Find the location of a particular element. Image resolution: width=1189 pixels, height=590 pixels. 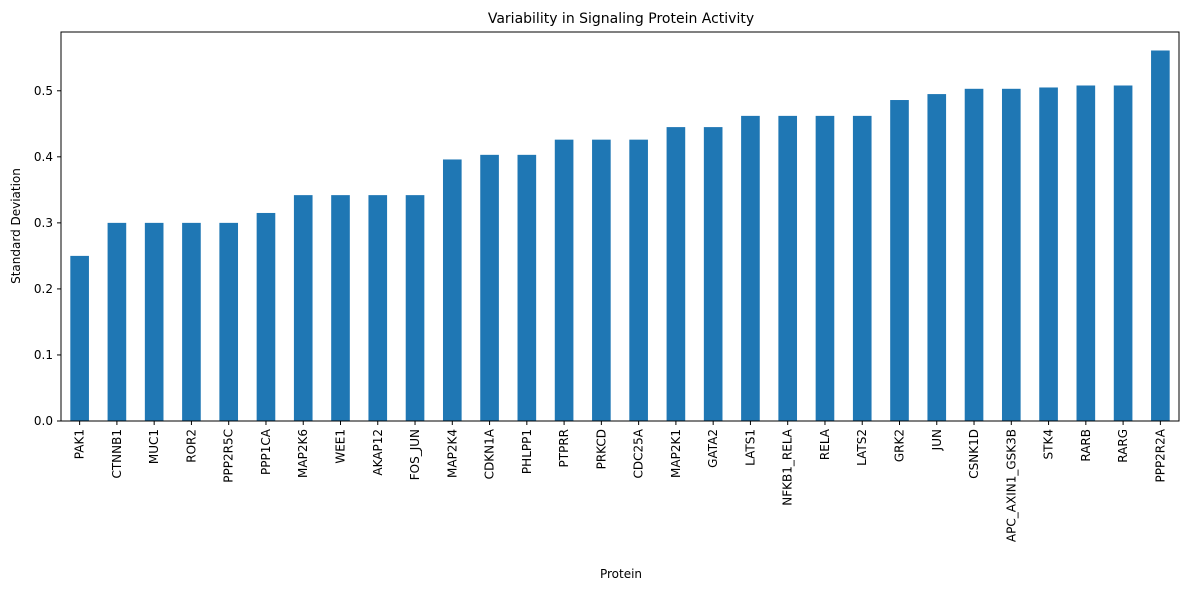

x-tick-label: RARG is located at coordinates (1123, 446).